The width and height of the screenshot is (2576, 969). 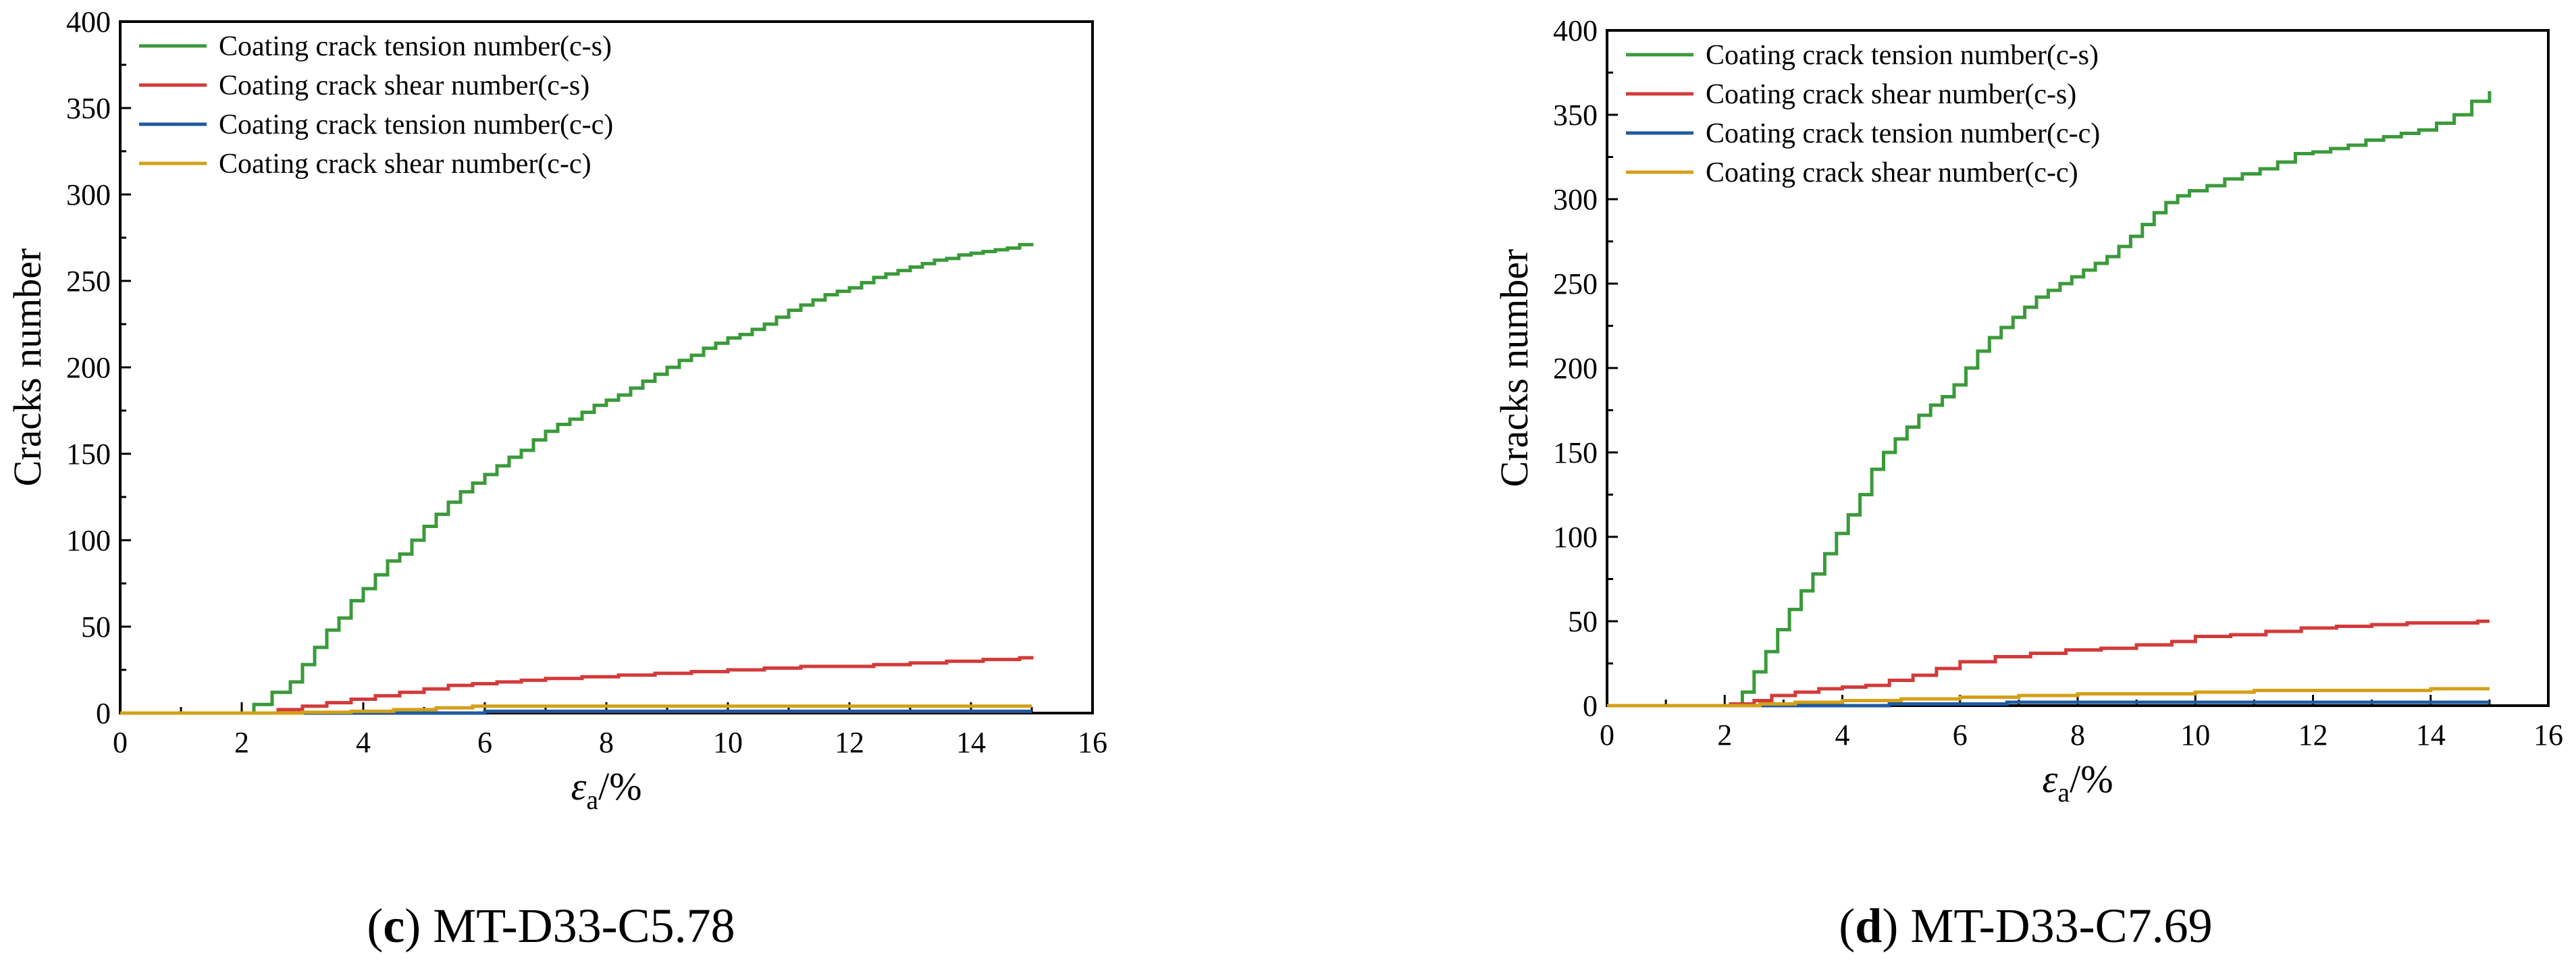 What do you see at coordinates (2061, 926) in the screenshot?
I see `caption-text: MT-D33-C7.69` at bounding box center [2061, 926].